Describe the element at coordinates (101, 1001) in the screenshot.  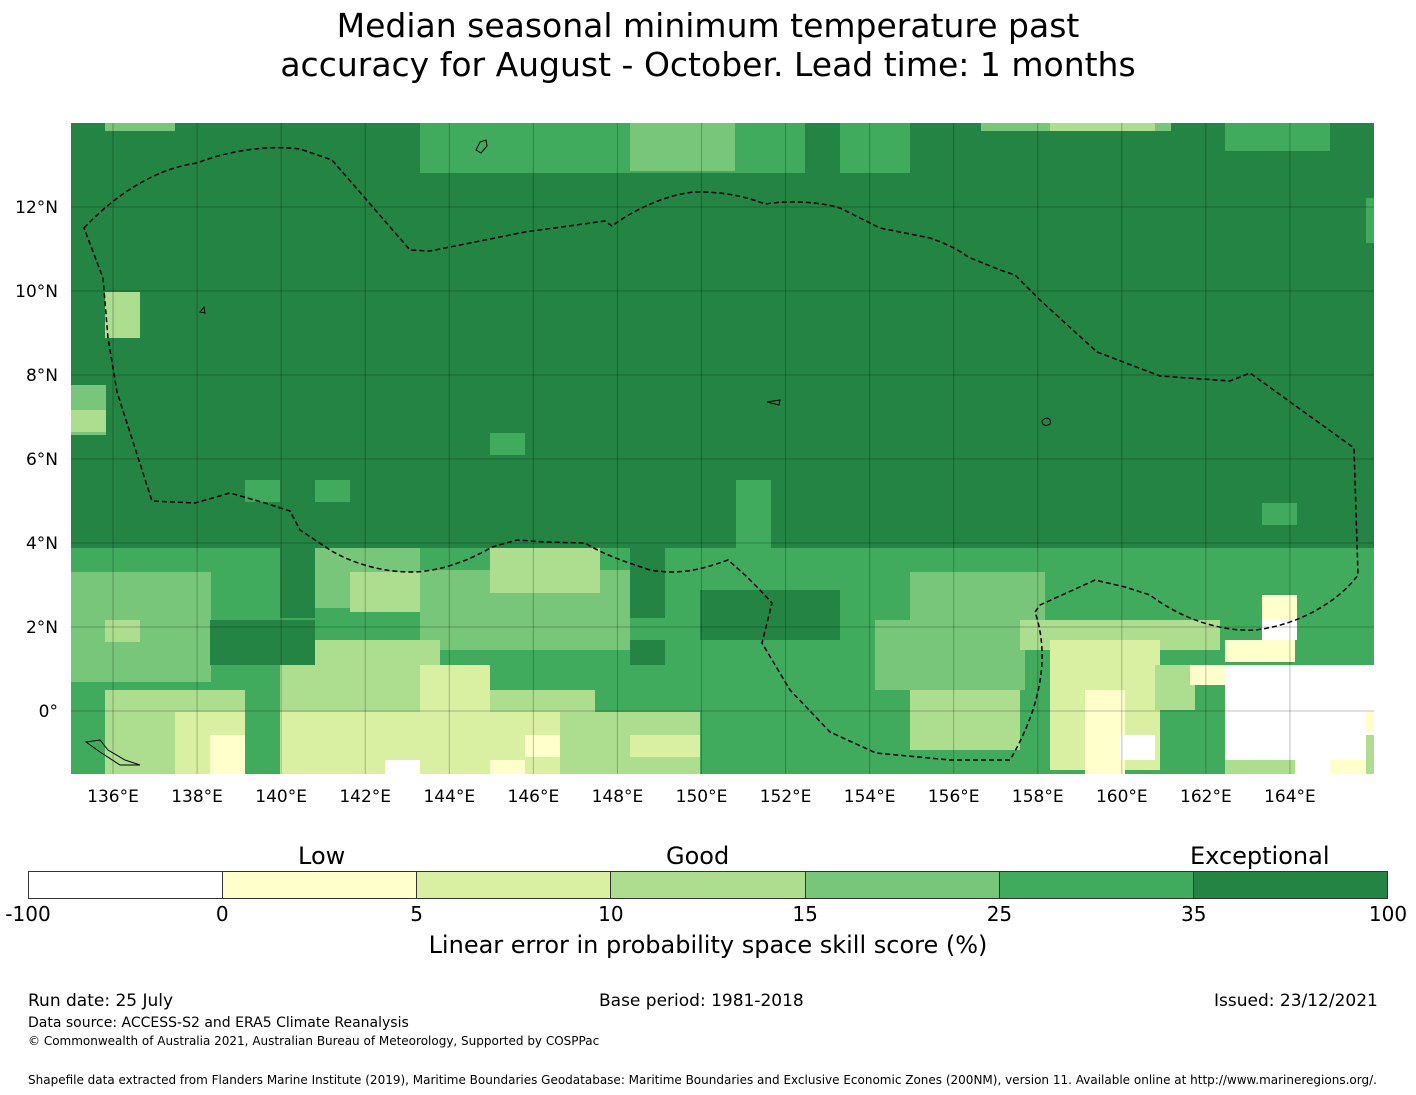
I see `run-date: Run date: 25 July` at that location.